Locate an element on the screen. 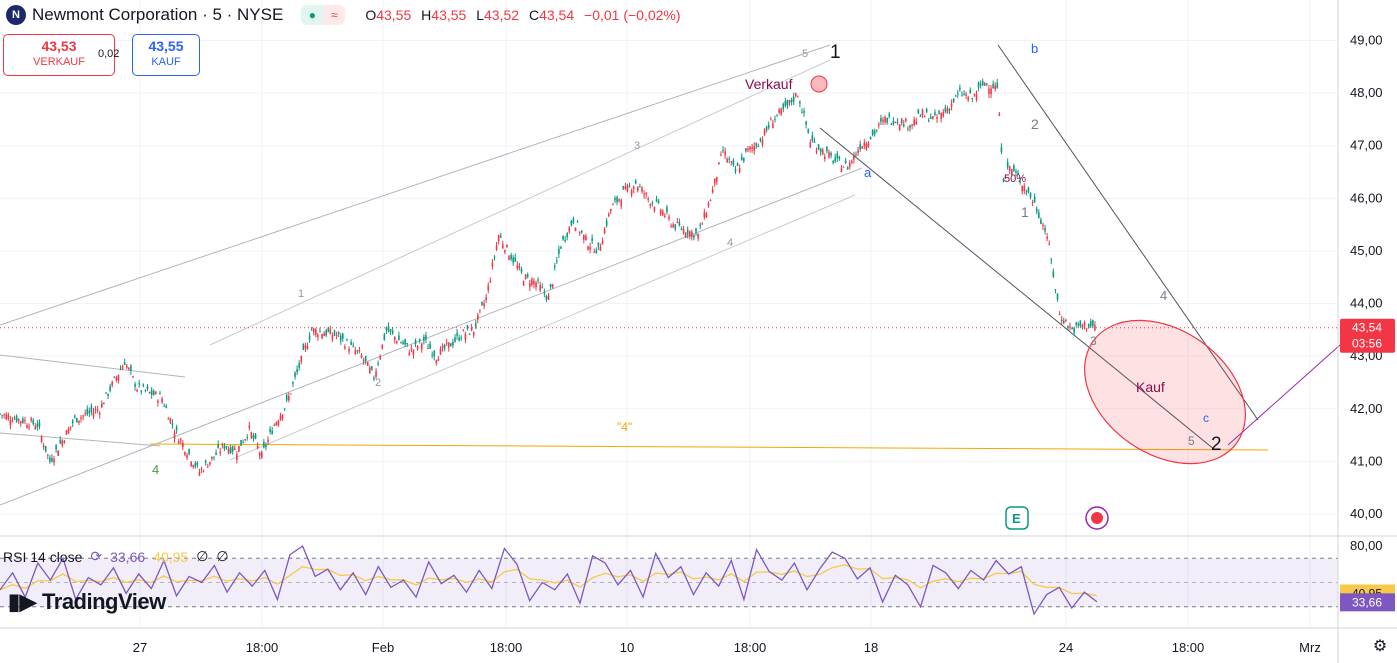  low-label: L is located at coordinates (480, 15).